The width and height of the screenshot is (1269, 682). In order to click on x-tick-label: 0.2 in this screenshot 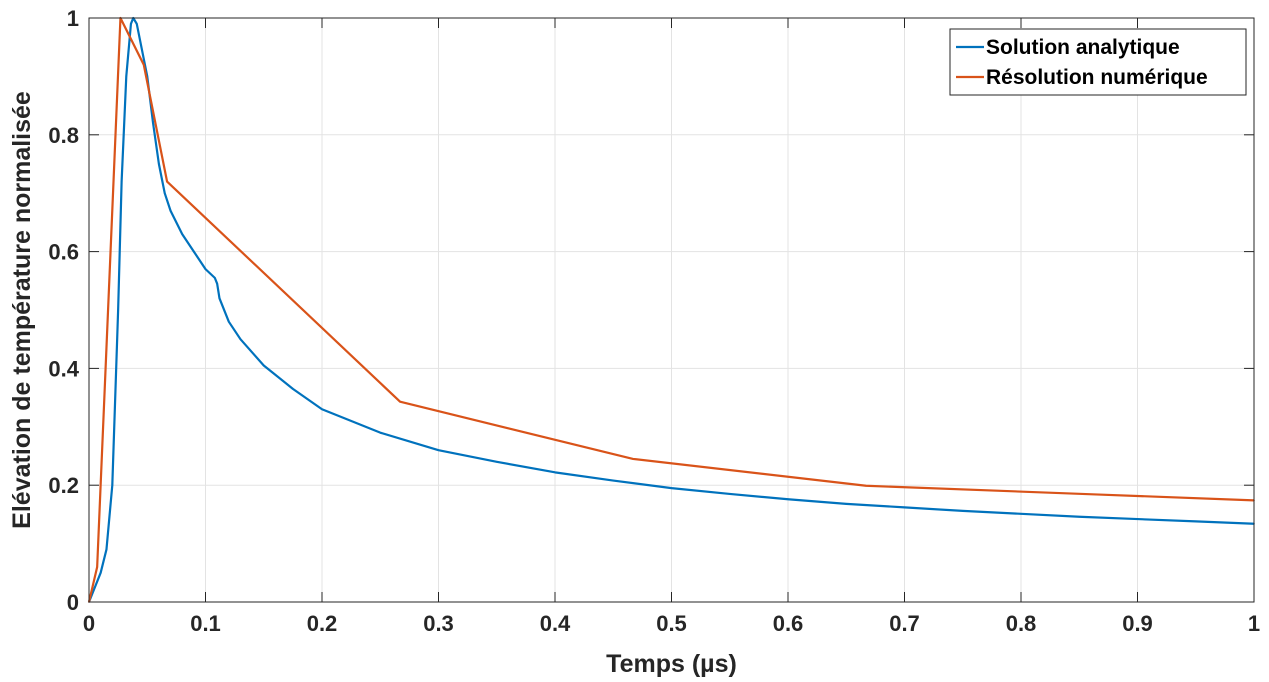, I will do `click(322, 623)`.